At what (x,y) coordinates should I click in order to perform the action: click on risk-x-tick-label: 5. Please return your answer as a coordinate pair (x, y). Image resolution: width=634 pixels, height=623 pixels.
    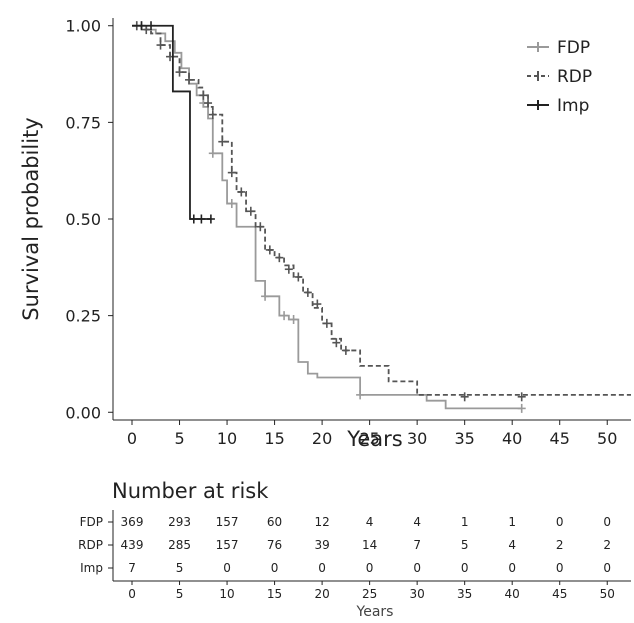
    Looking at the image, I should click on (180, 594).